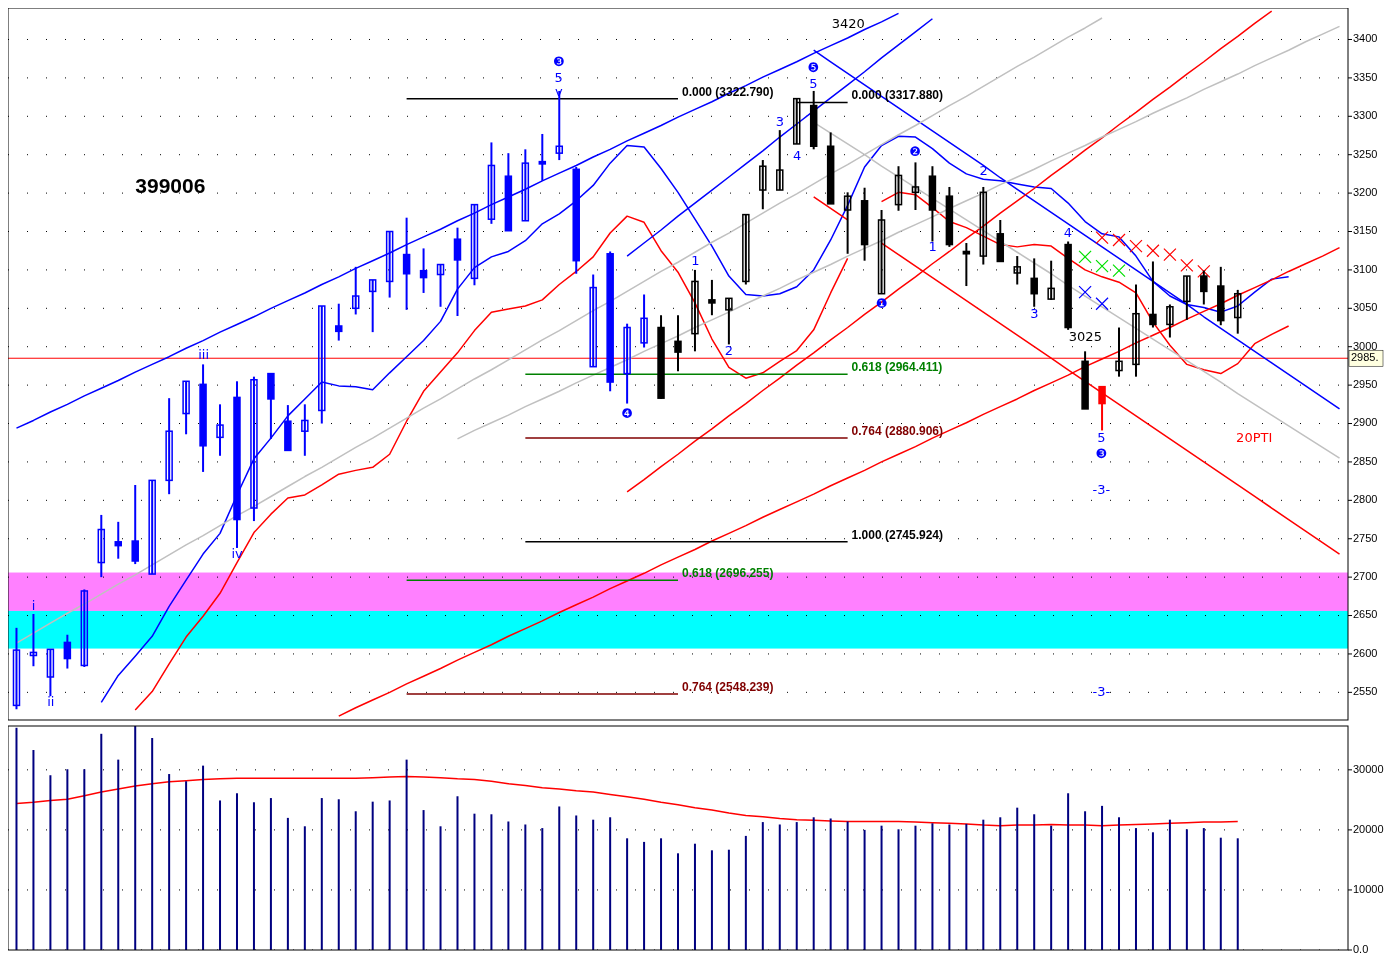  Describe the element at coordinates (1365, 422) in the screenshot. I see `y-tick-label: 2900` at that location.